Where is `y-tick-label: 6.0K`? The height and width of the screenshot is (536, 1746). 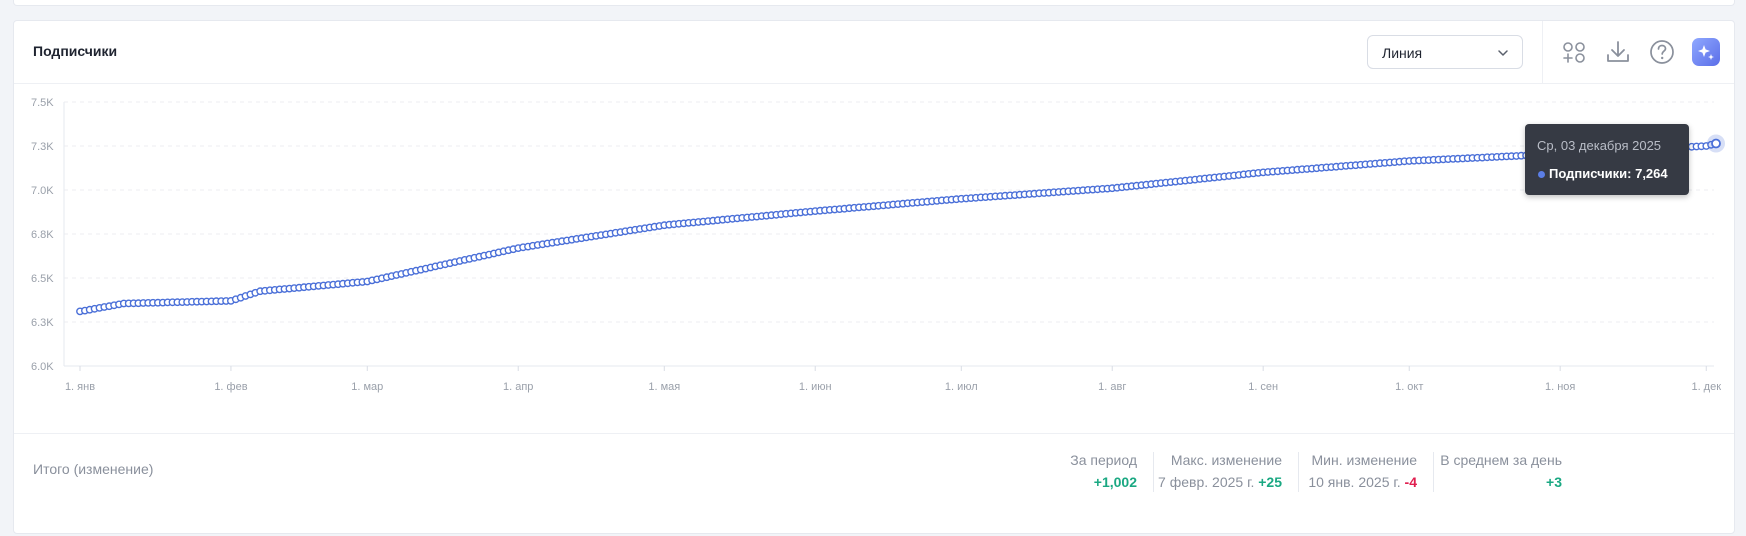 y-tick-label: 6.0K is located at coordinates (42, 367).